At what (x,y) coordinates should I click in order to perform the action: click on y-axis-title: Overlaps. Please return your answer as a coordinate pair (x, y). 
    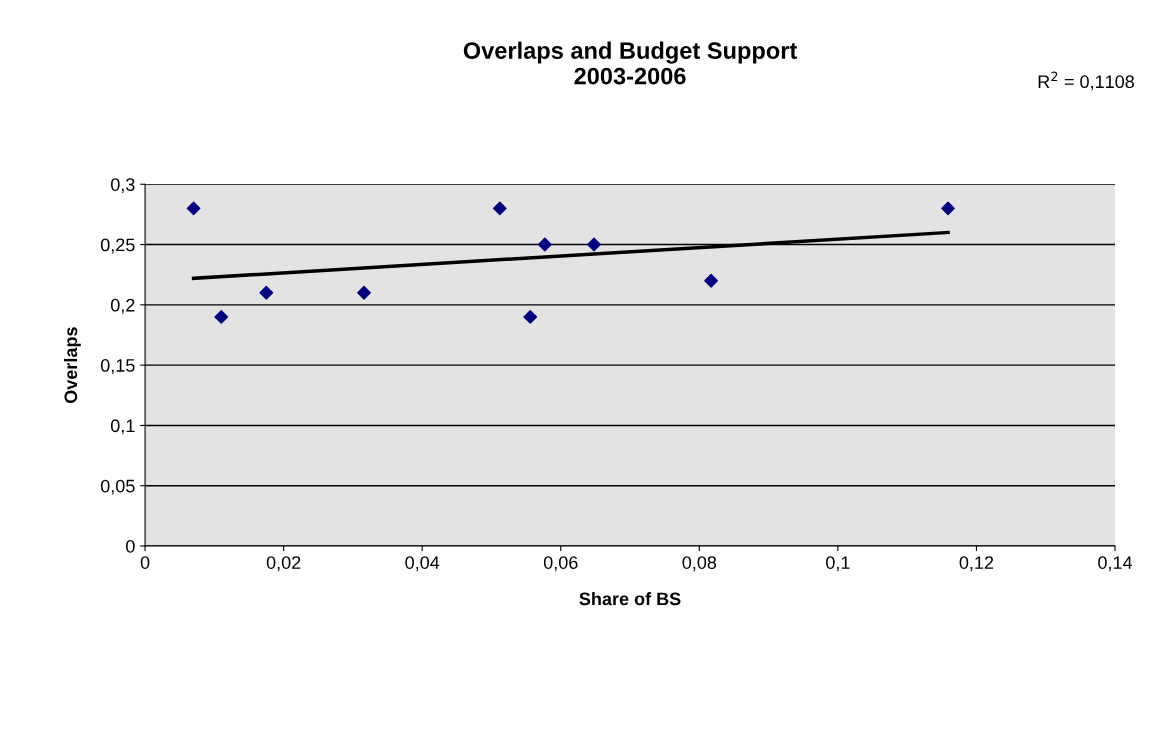
    Looking at the image, I should click on (72, 365).